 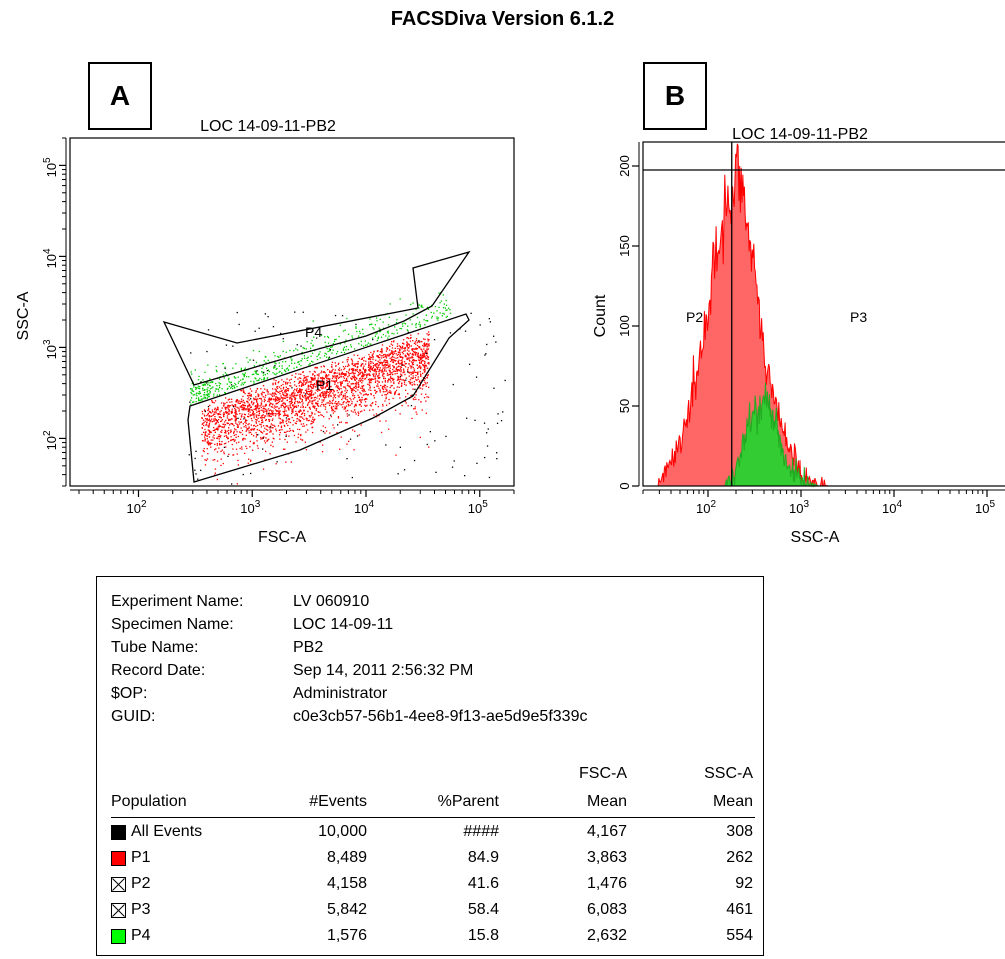 What do you see at coordinates (340, 693) in the screenshot?
I see `meta-value: Administrator` at bounding box center [340, 693].